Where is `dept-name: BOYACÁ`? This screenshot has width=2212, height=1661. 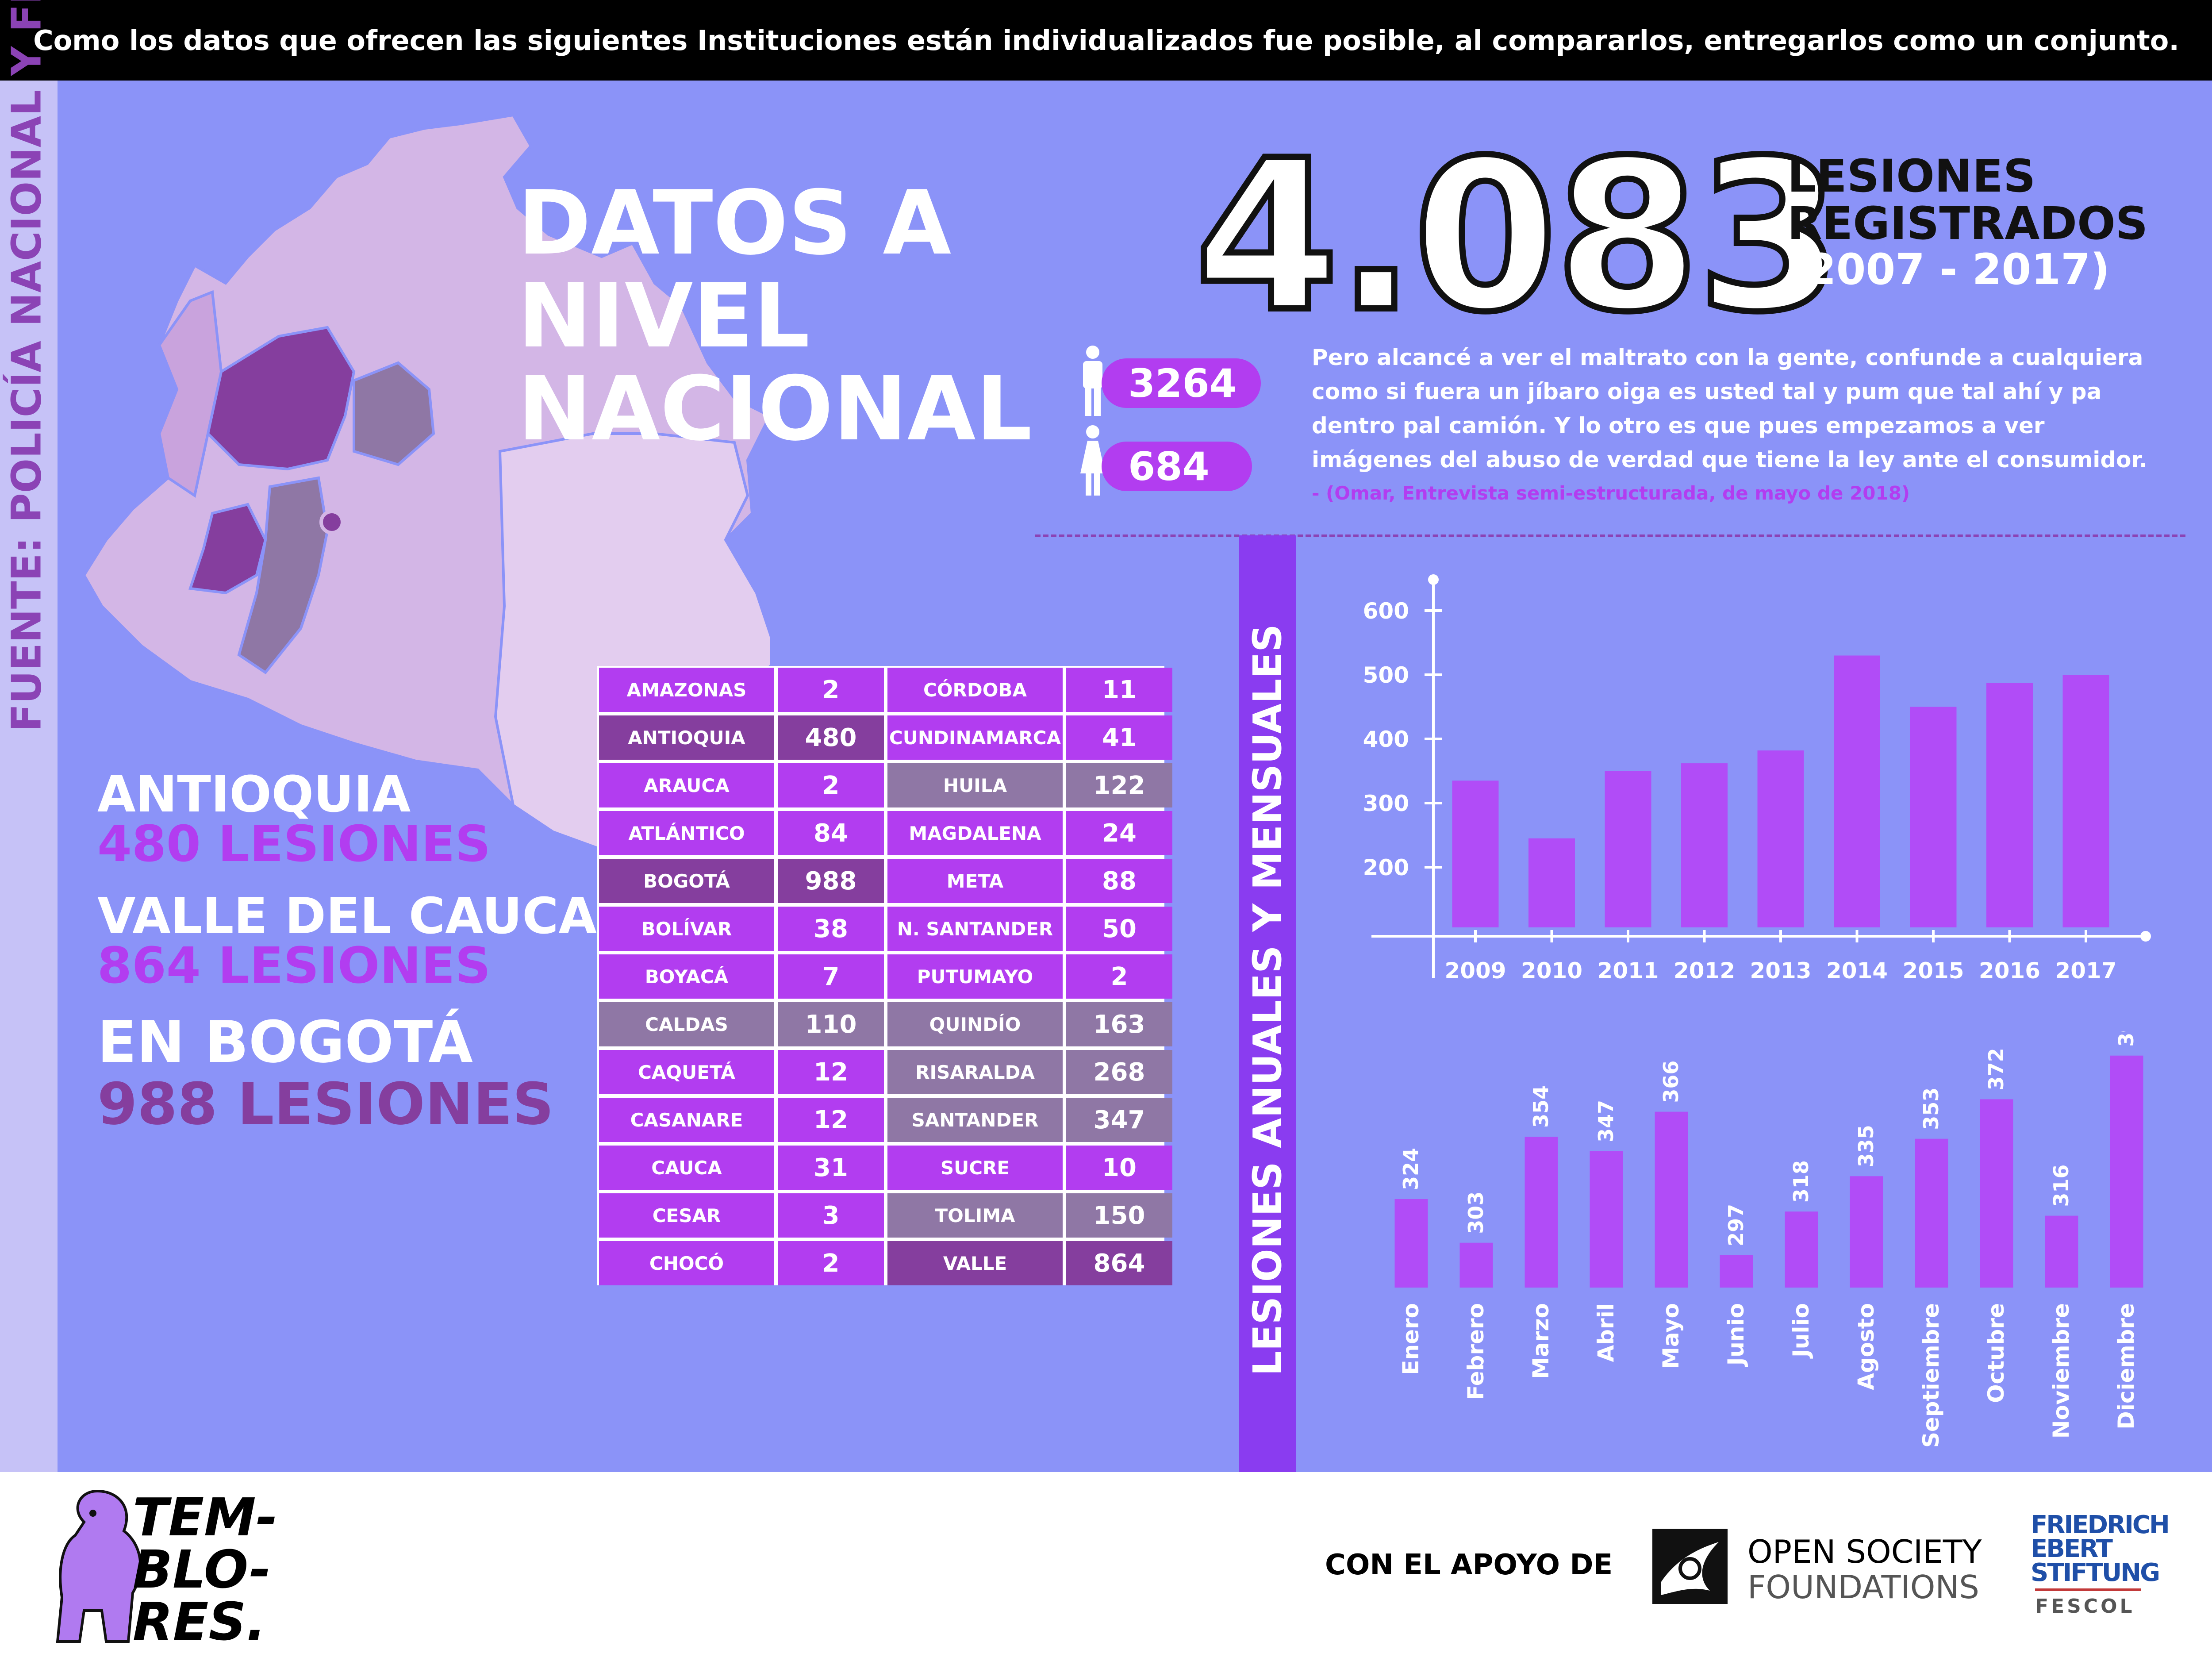 dept-name: BOYACÁ is located at coordinates (687, 976).